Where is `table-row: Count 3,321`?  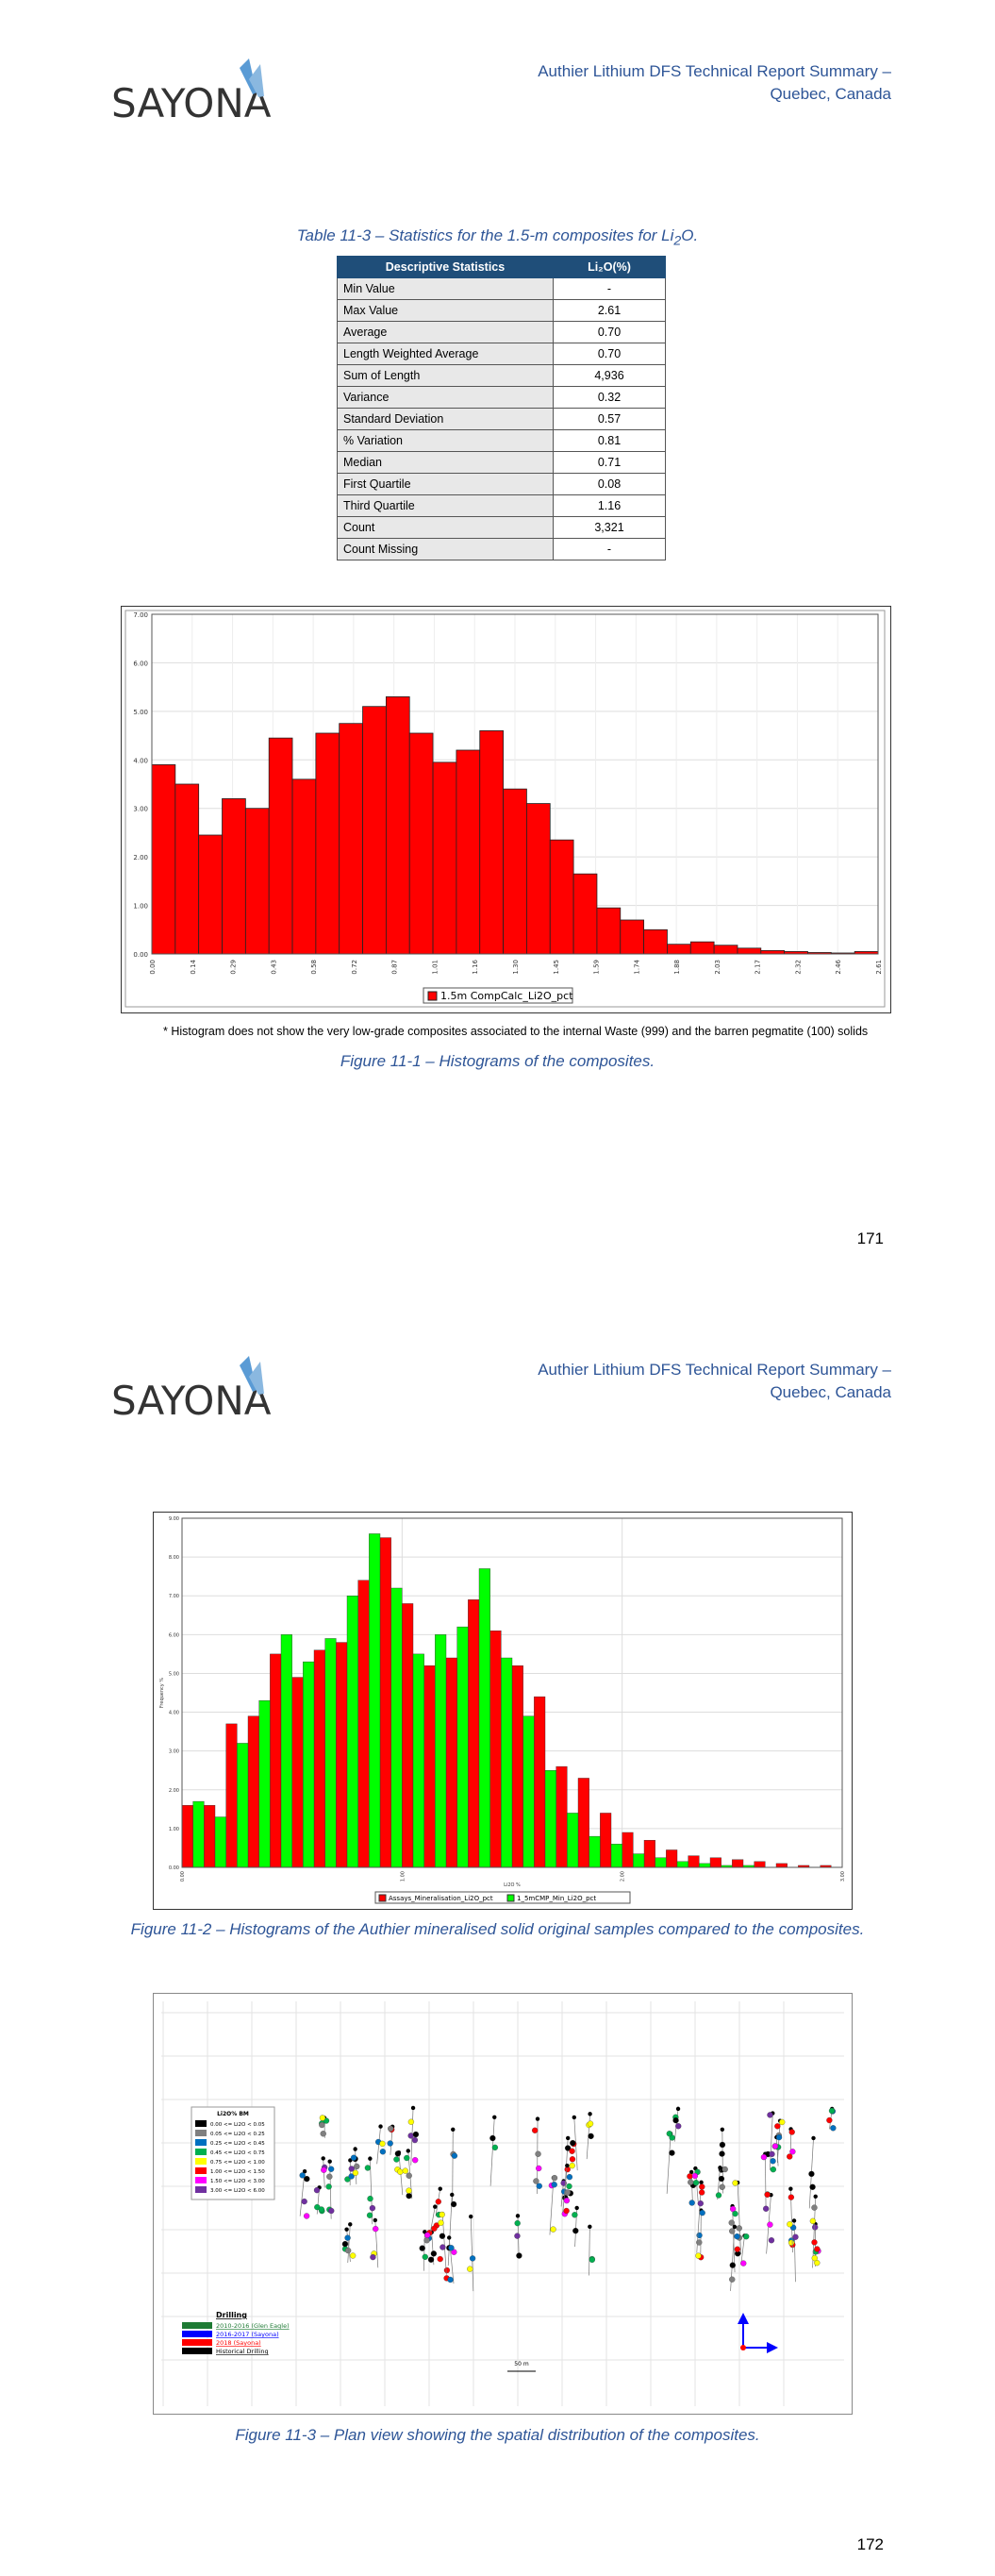
table-row: Count 3,321 is located at coordinates (502, 527).